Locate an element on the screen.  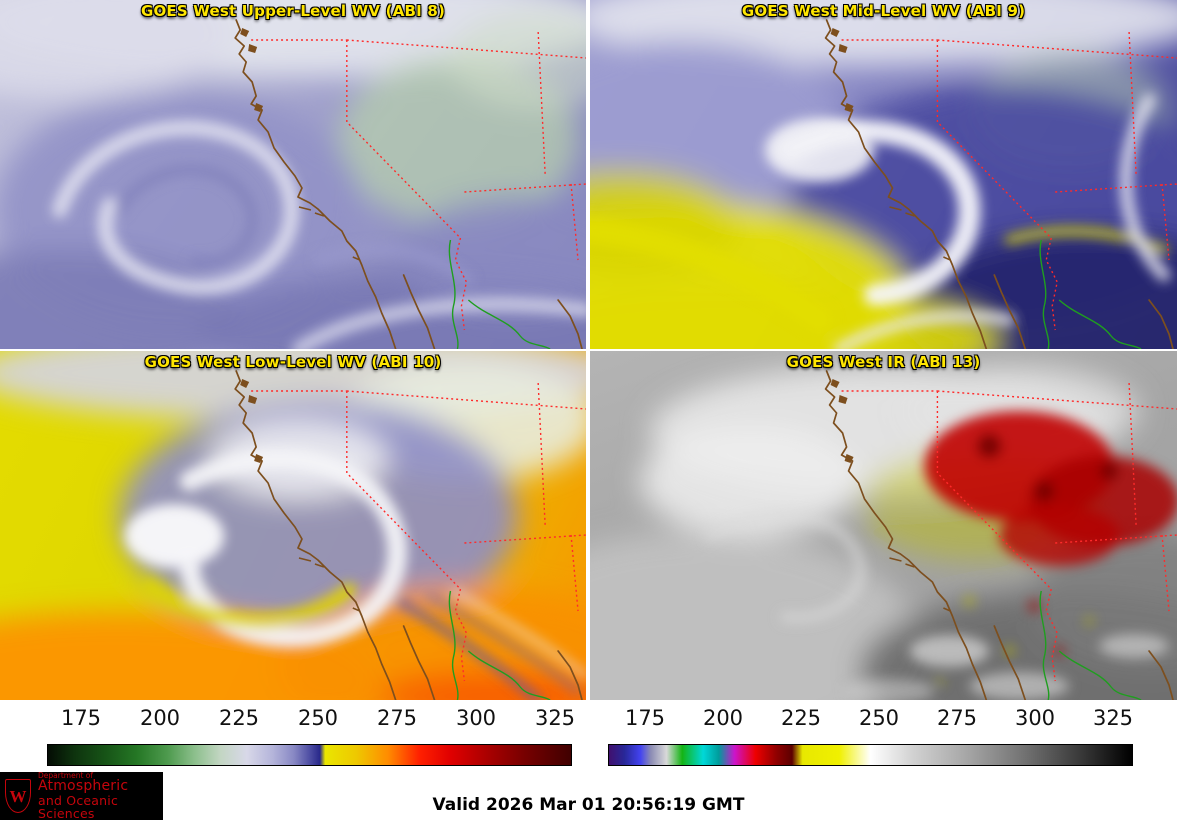
ir-colorbar is located at coordinates (870, 755).